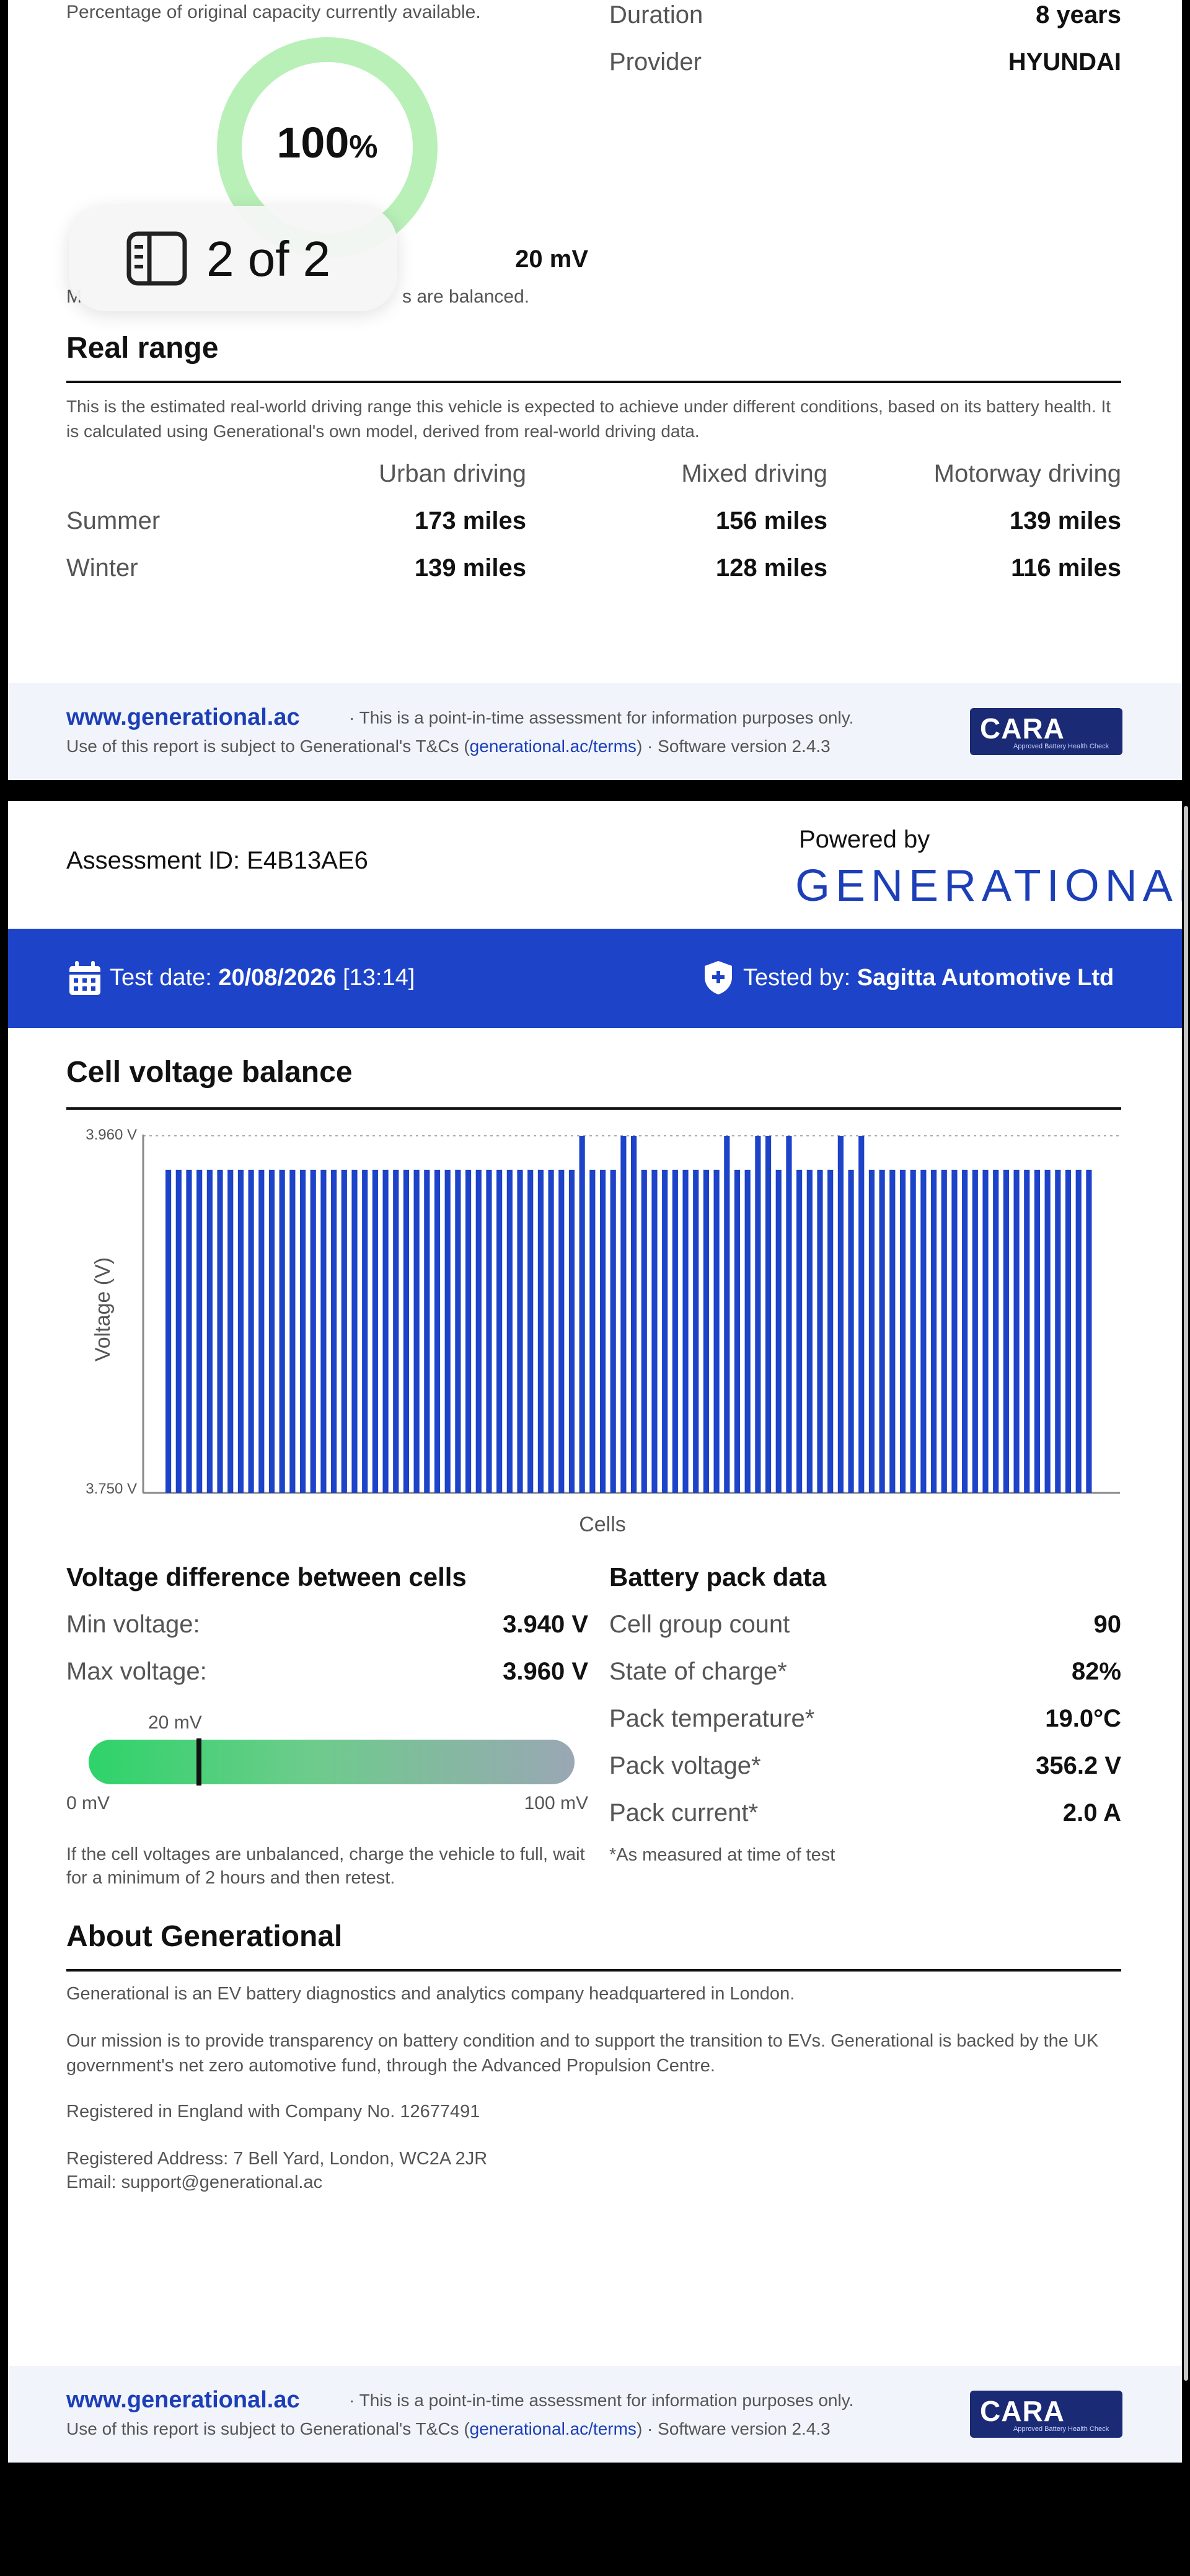 The image size is (1190, 2576). What do you see at coordinates (111, 1489) in the screenshot?
I see `y-tick-bottom: 3.750 V` at bounding box center [111, 1489].